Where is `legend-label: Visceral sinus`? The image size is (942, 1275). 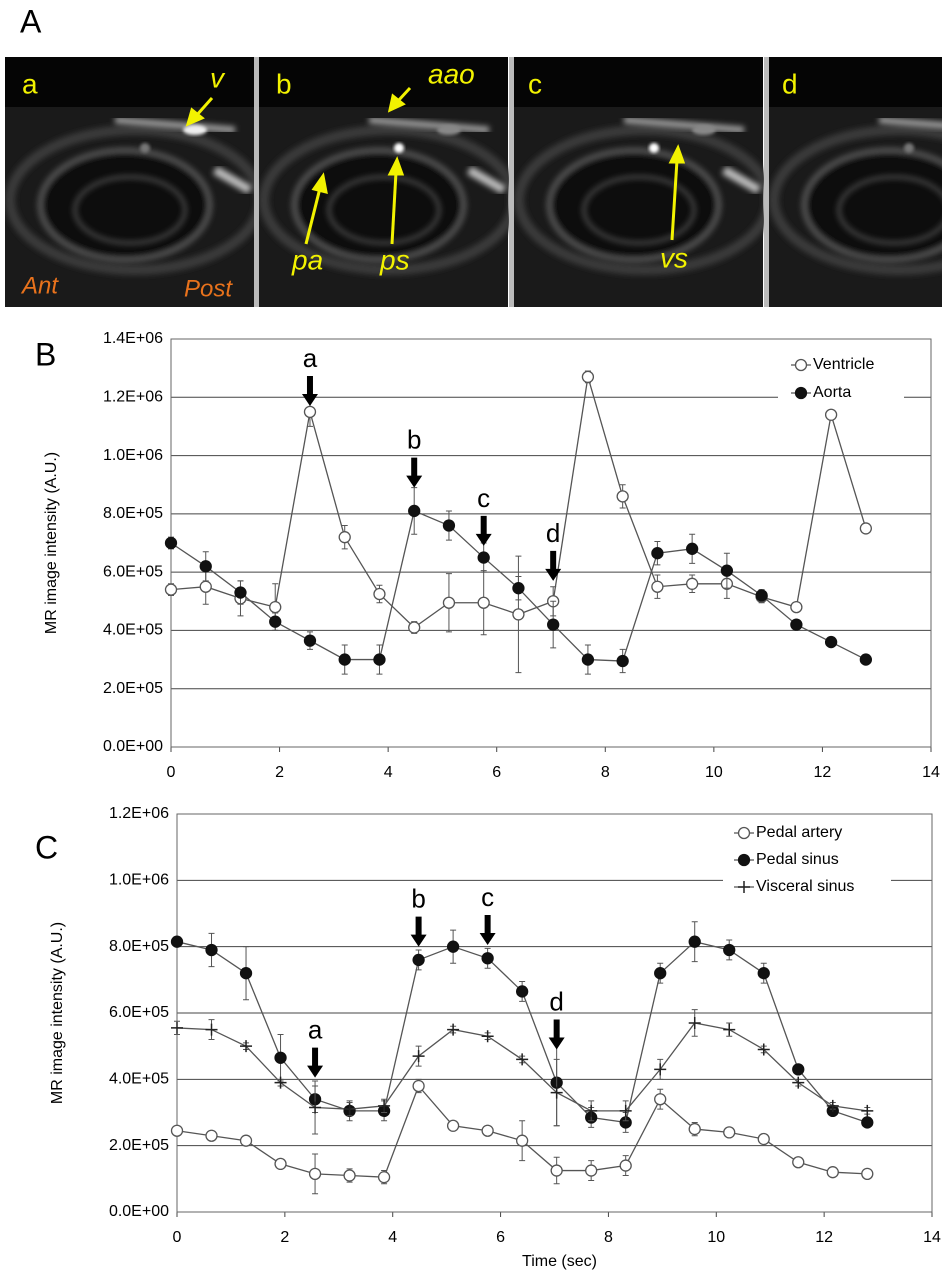
legend-label: Visceral sinus is located at coordinates (805, 886).